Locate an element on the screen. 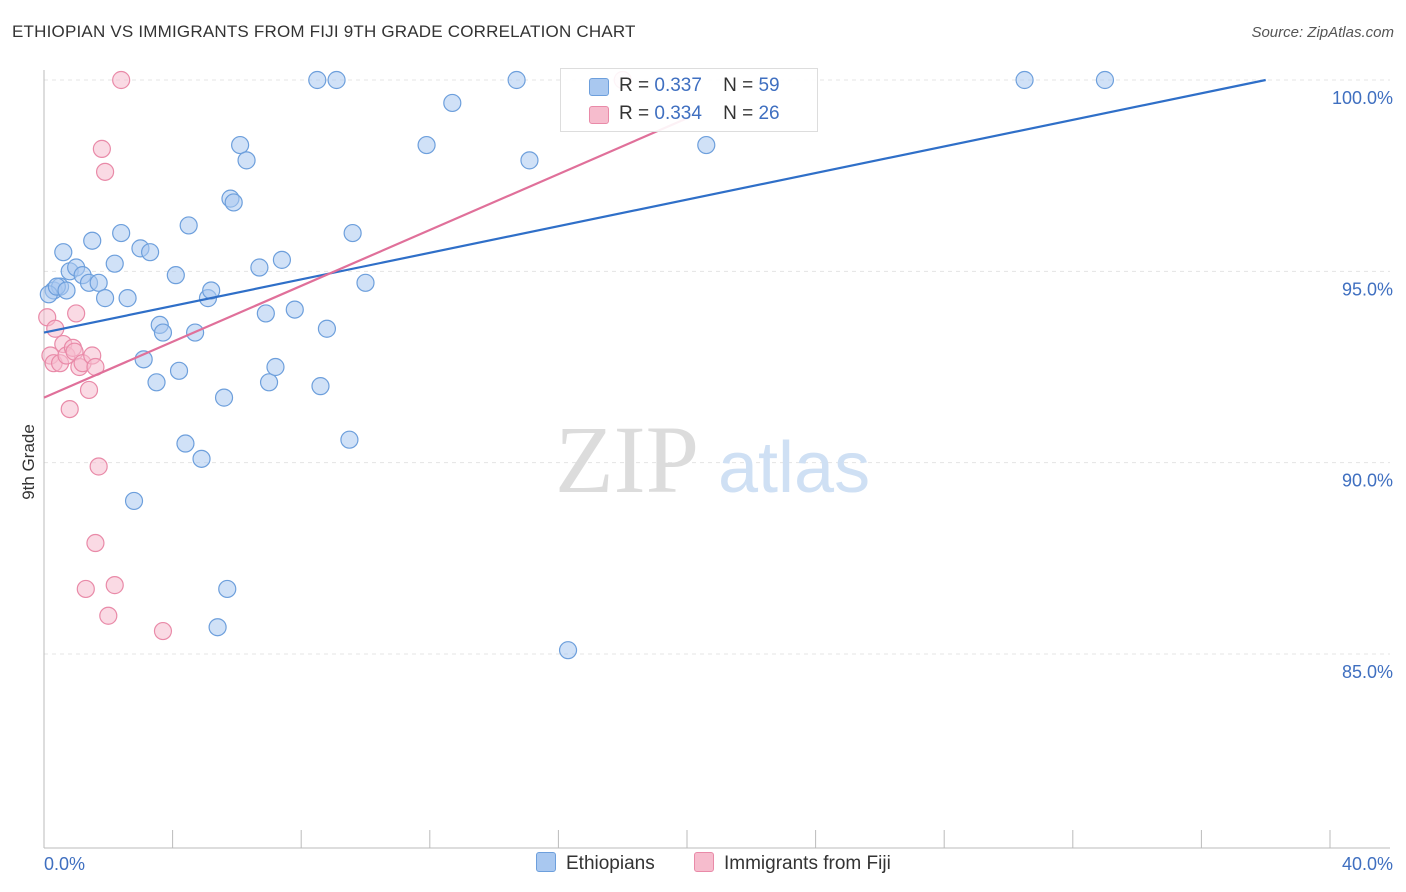  watermark-atlas: atlas is located at coordinates (794, 468).